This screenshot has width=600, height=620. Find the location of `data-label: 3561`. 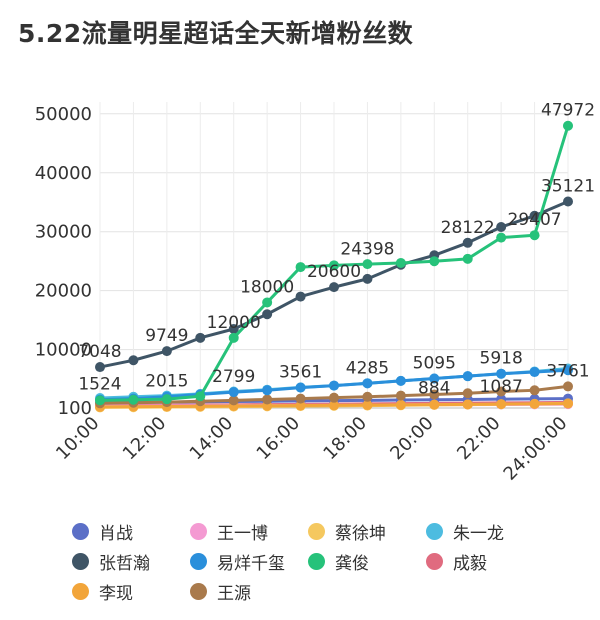

data-label: 3561 is located at coordinates (300, 373).